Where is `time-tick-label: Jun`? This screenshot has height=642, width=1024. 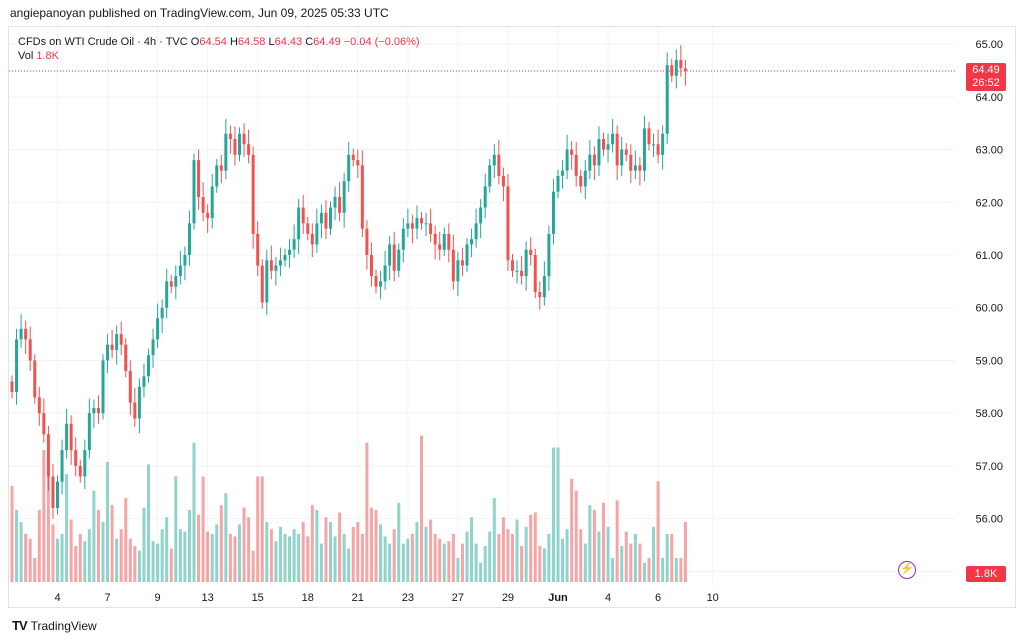 time-tick-label: Jun is located at coordinates (558, 598).